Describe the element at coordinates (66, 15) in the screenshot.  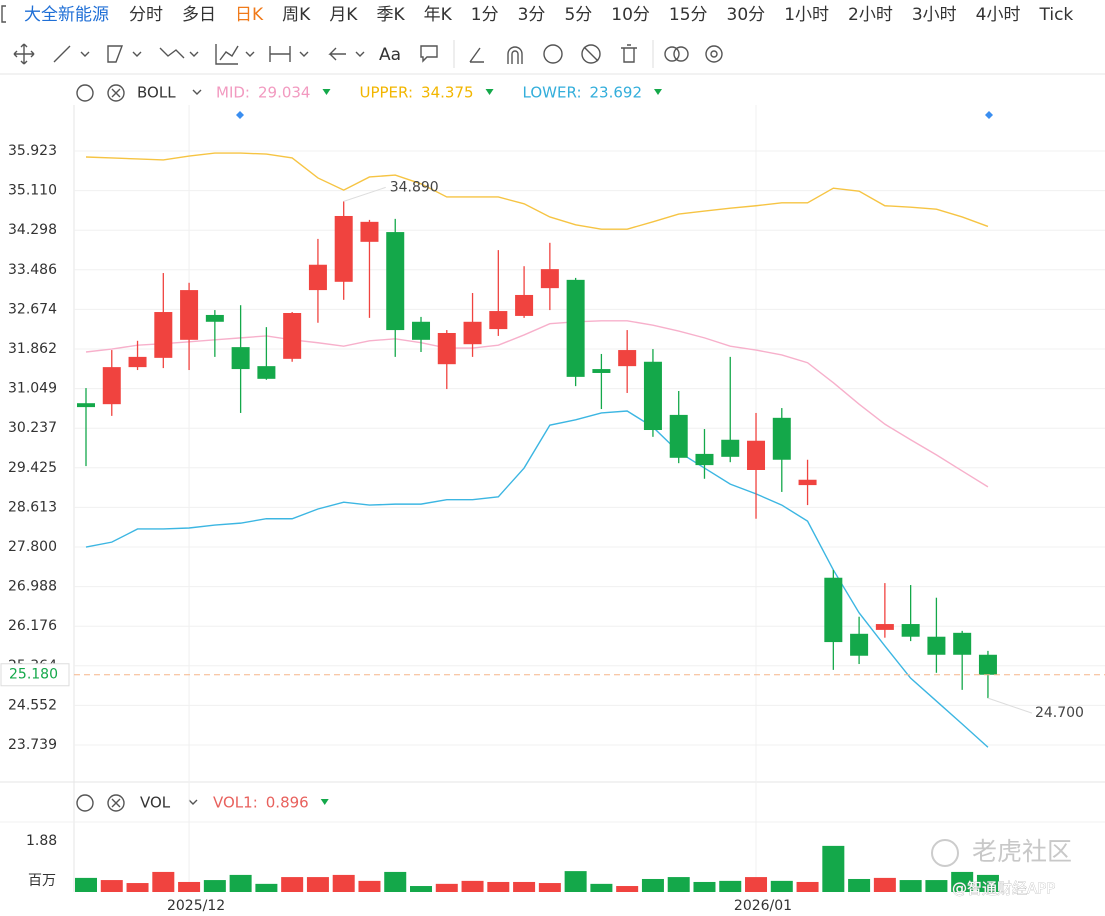
I see `symbol-name: 大全新能源` at that location.